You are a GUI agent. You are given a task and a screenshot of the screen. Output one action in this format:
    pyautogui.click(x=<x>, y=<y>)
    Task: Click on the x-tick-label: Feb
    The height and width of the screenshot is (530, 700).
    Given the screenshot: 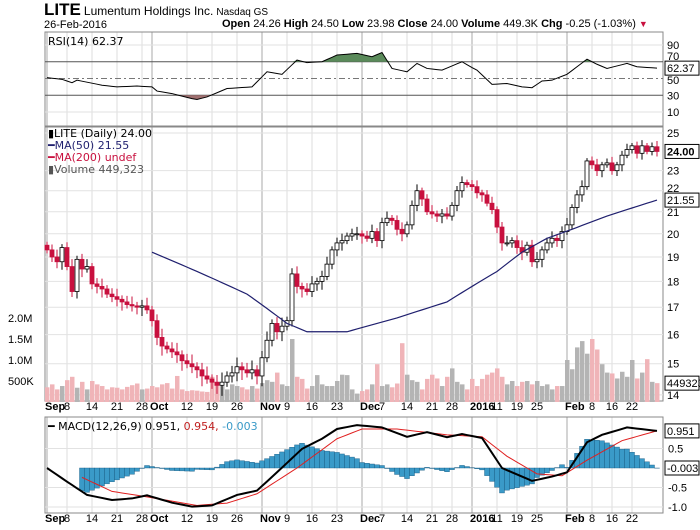 What is the action you would take?
    pyautogui.click(x=575, y=407)
    